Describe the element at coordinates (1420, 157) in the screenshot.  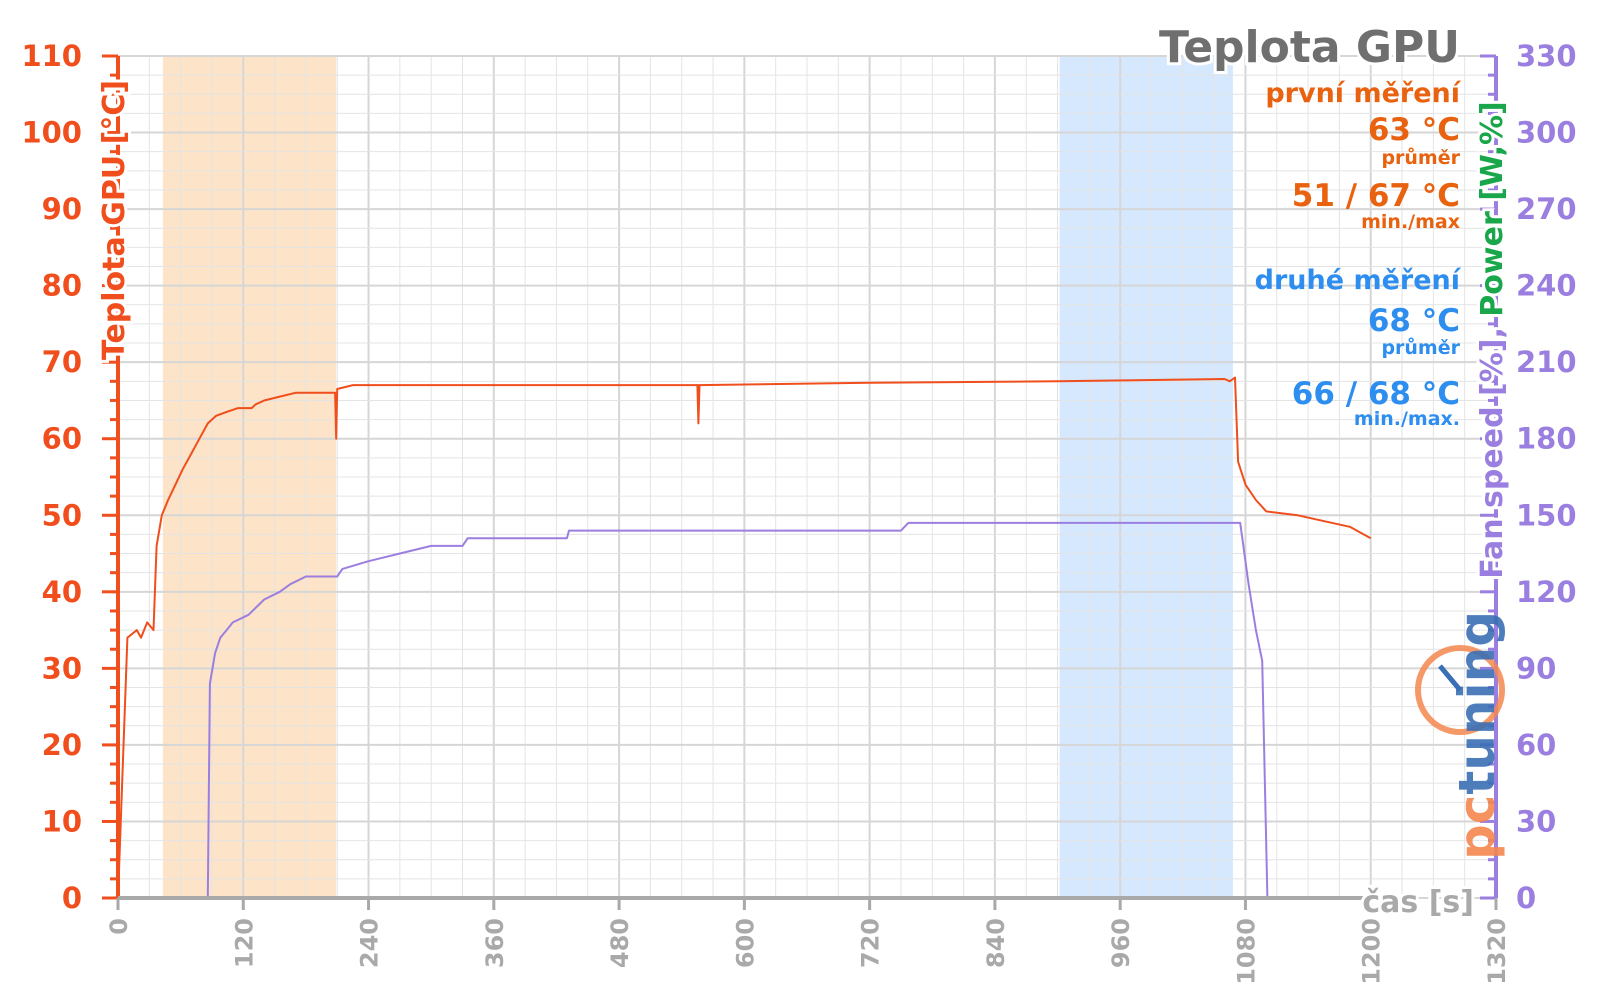
I see `first-avg-label: průměr` at that location.